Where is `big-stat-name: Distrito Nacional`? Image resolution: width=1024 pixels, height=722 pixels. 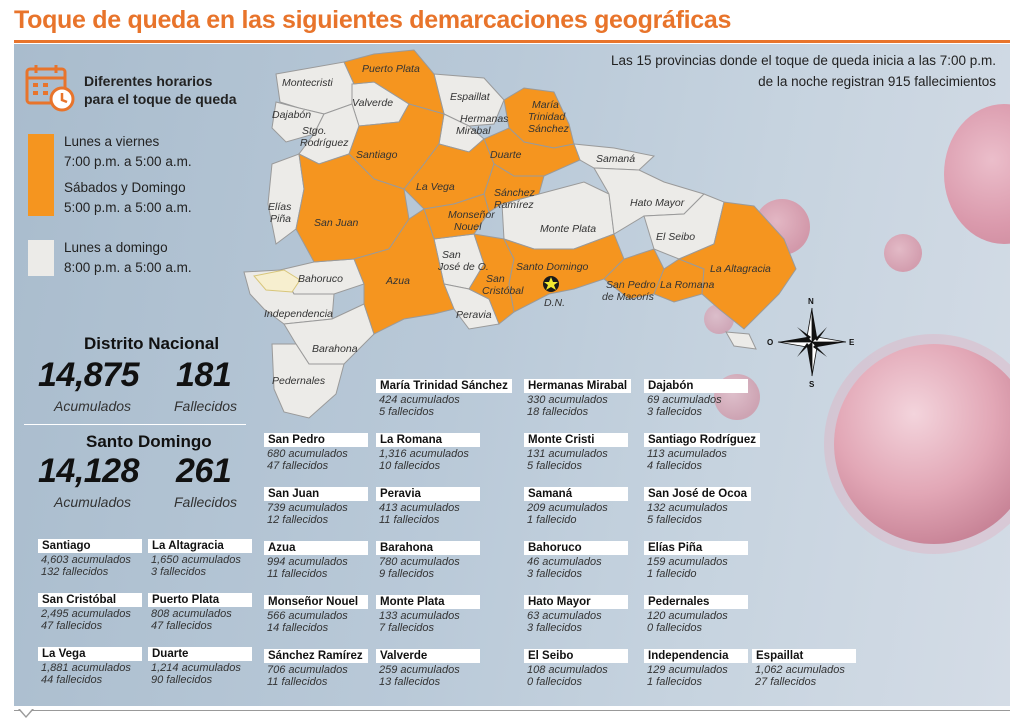
big-stat-name: Distrito Nacional is located at coordinates (152, 343).